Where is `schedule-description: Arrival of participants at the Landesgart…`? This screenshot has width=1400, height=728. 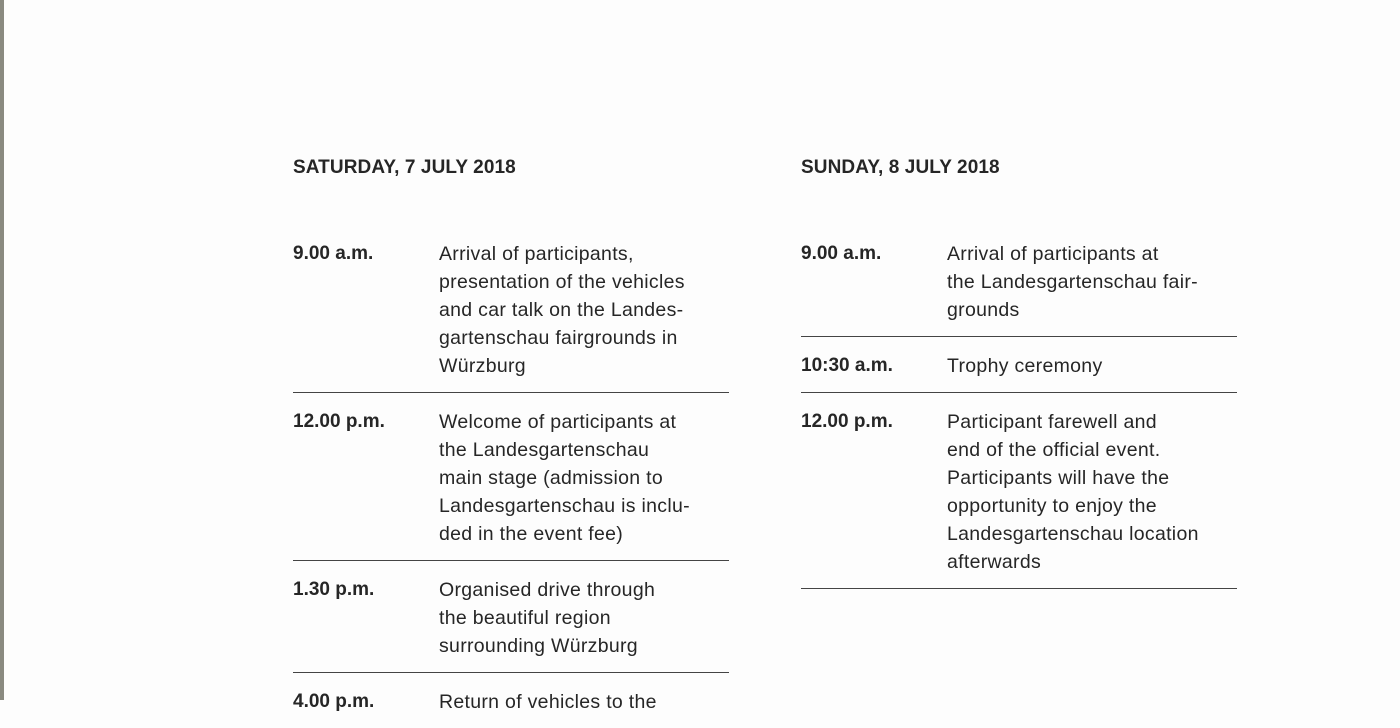 schedule-description: Arrival of participants at the Landesgart… is located at coordinates (1072, 282).